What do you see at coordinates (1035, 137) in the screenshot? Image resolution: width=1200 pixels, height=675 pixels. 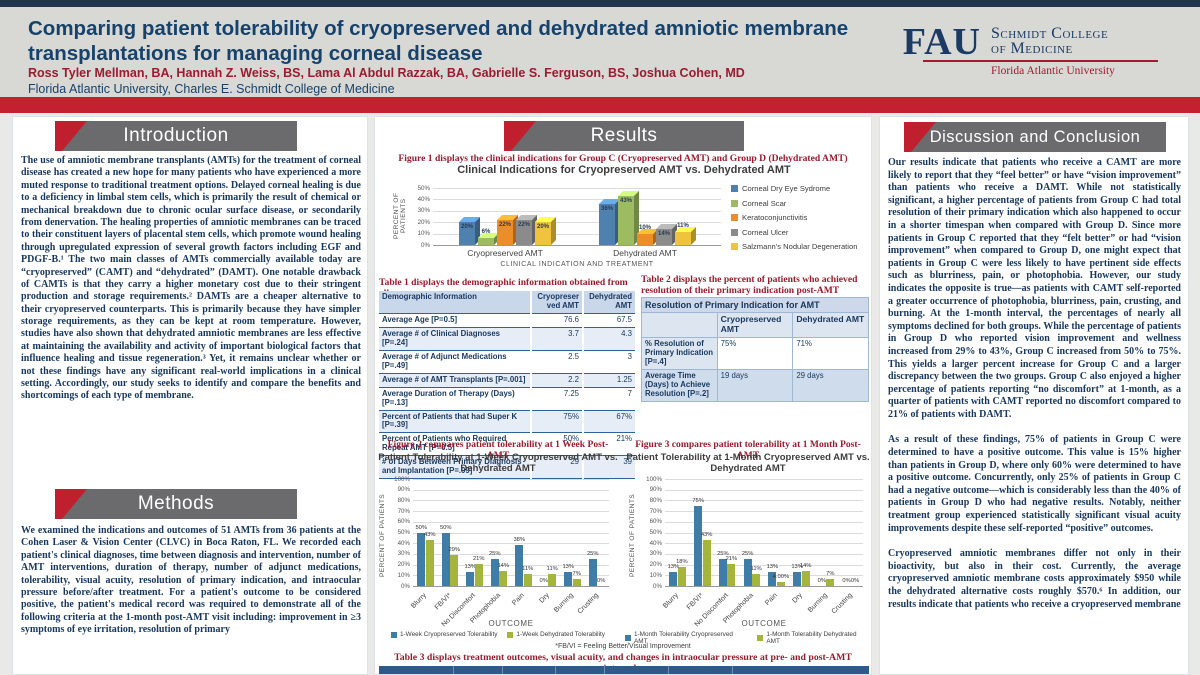 I see `discussion-section-header: Discussion and Conclusion` at bounding box center [1035, 137].